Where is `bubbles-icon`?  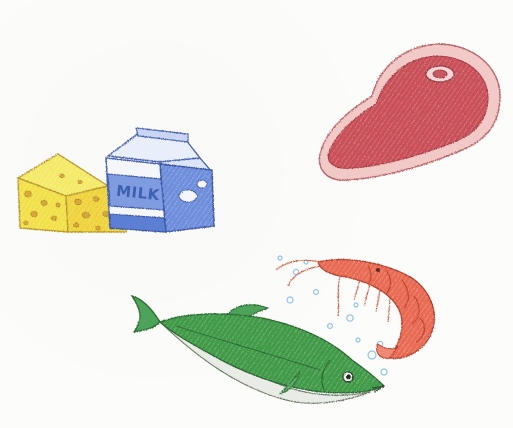 bubbles-icon is located at coordinates (332, 315).